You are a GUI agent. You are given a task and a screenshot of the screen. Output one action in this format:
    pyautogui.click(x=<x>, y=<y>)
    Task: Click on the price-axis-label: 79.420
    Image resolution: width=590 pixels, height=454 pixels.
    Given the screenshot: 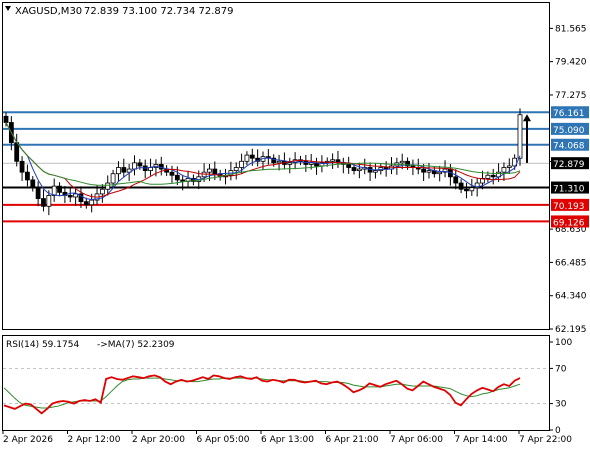 What is the action you would take?
    pyautogui.click(x=571, y=63)
    